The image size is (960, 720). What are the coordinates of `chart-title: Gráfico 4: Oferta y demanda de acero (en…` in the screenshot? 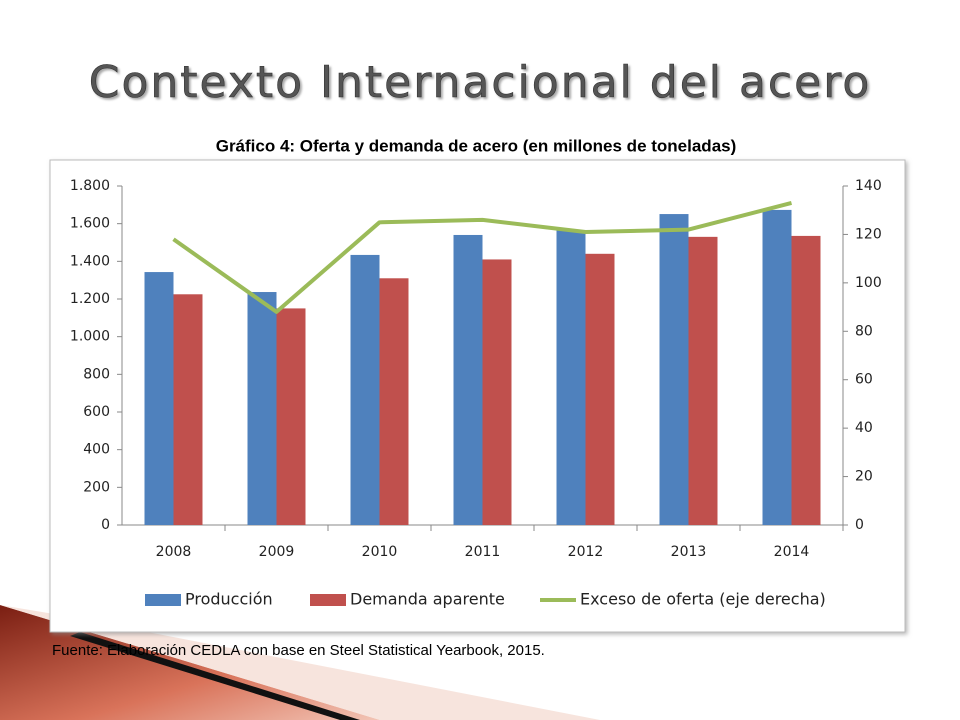 It's located at (476, 145).